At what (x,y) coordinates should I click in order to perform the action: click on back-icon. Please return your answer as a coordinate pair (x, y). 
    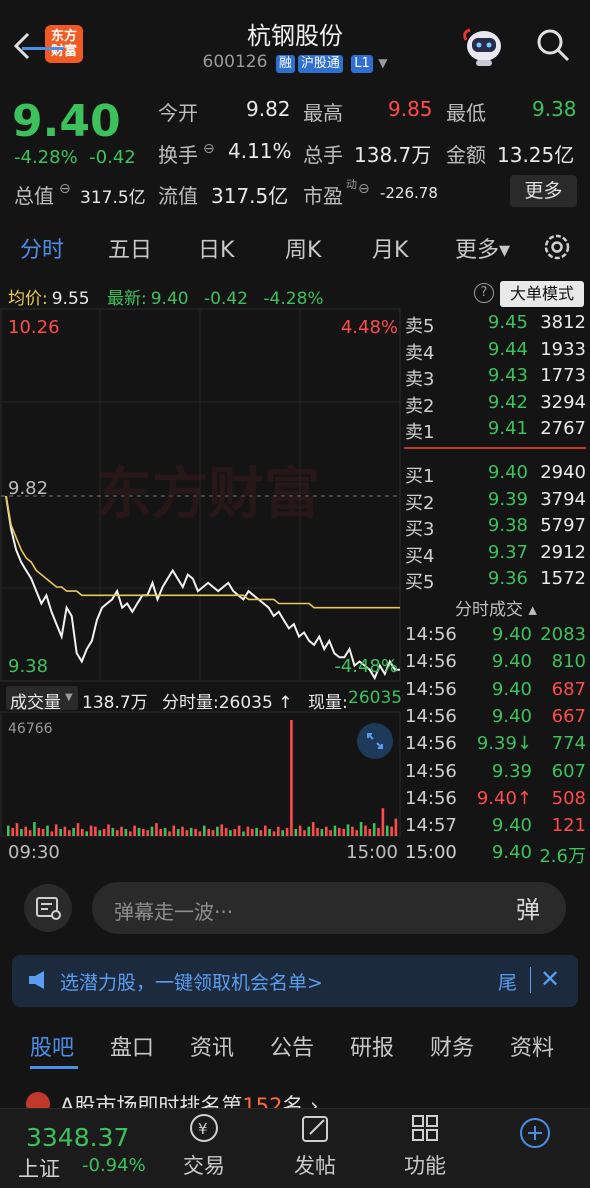
    Looking at the image, I should click on (25, 46).